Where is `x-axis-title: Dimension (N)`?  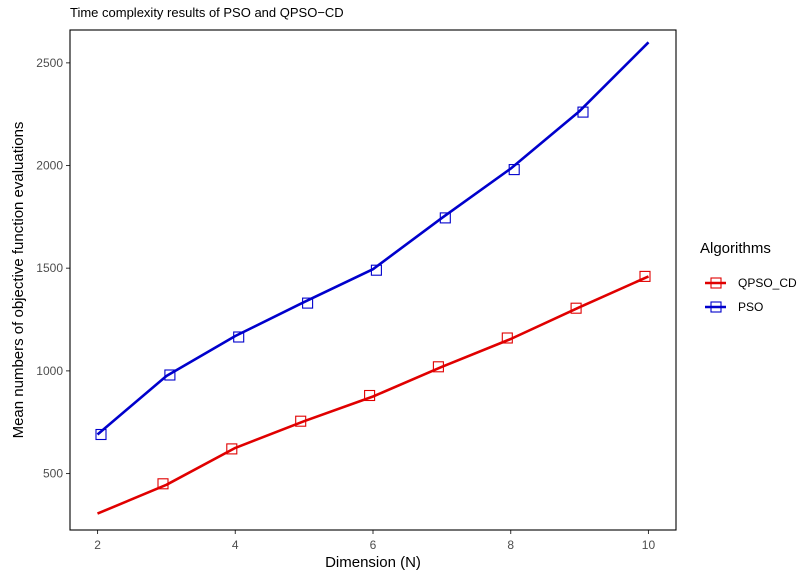
x-axis-title: Dimension (N) is located at coordinates (373, 562).